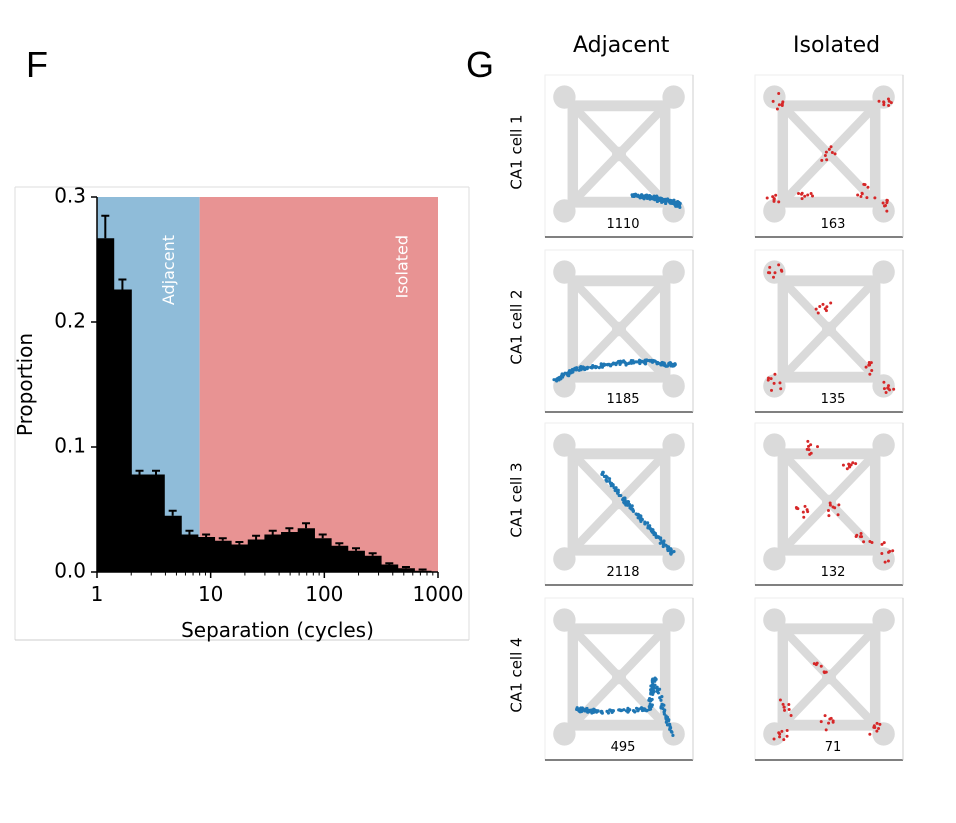 The width and height of the screenshot is (956, 823). What do you see at coordinates (70, 446) in the screenshot?
I see `y-tick-label: 0.1` at bounding box center [70, 446].